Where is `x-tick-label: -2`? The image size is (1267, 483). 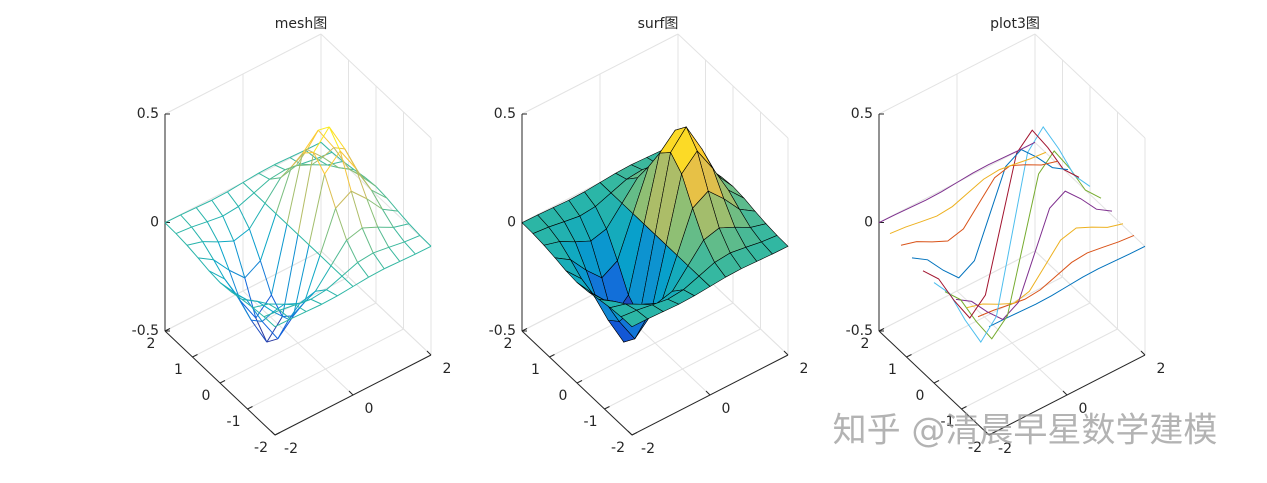 x-tick-label: -2 is located at coordinates (291, 449).